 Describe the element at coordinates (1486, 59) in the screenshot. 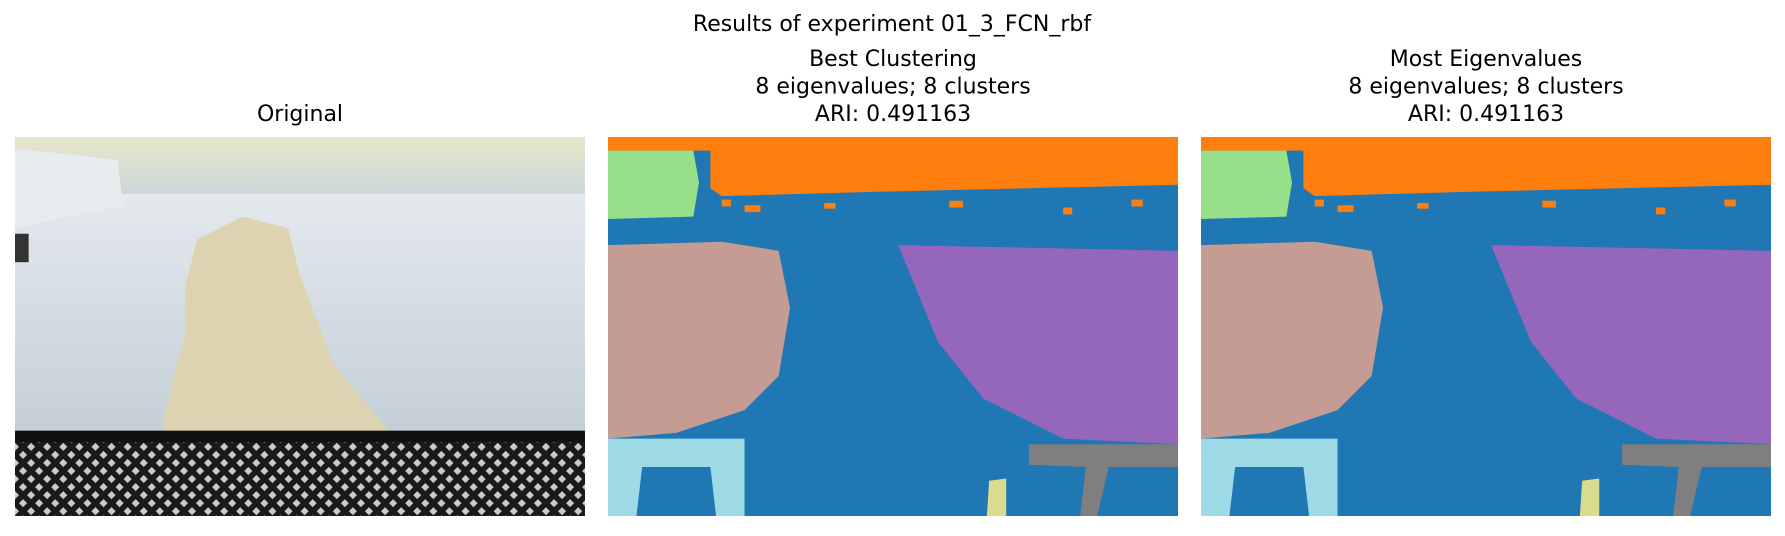

I see `panel-title: Most Eigenvalues` at that location.